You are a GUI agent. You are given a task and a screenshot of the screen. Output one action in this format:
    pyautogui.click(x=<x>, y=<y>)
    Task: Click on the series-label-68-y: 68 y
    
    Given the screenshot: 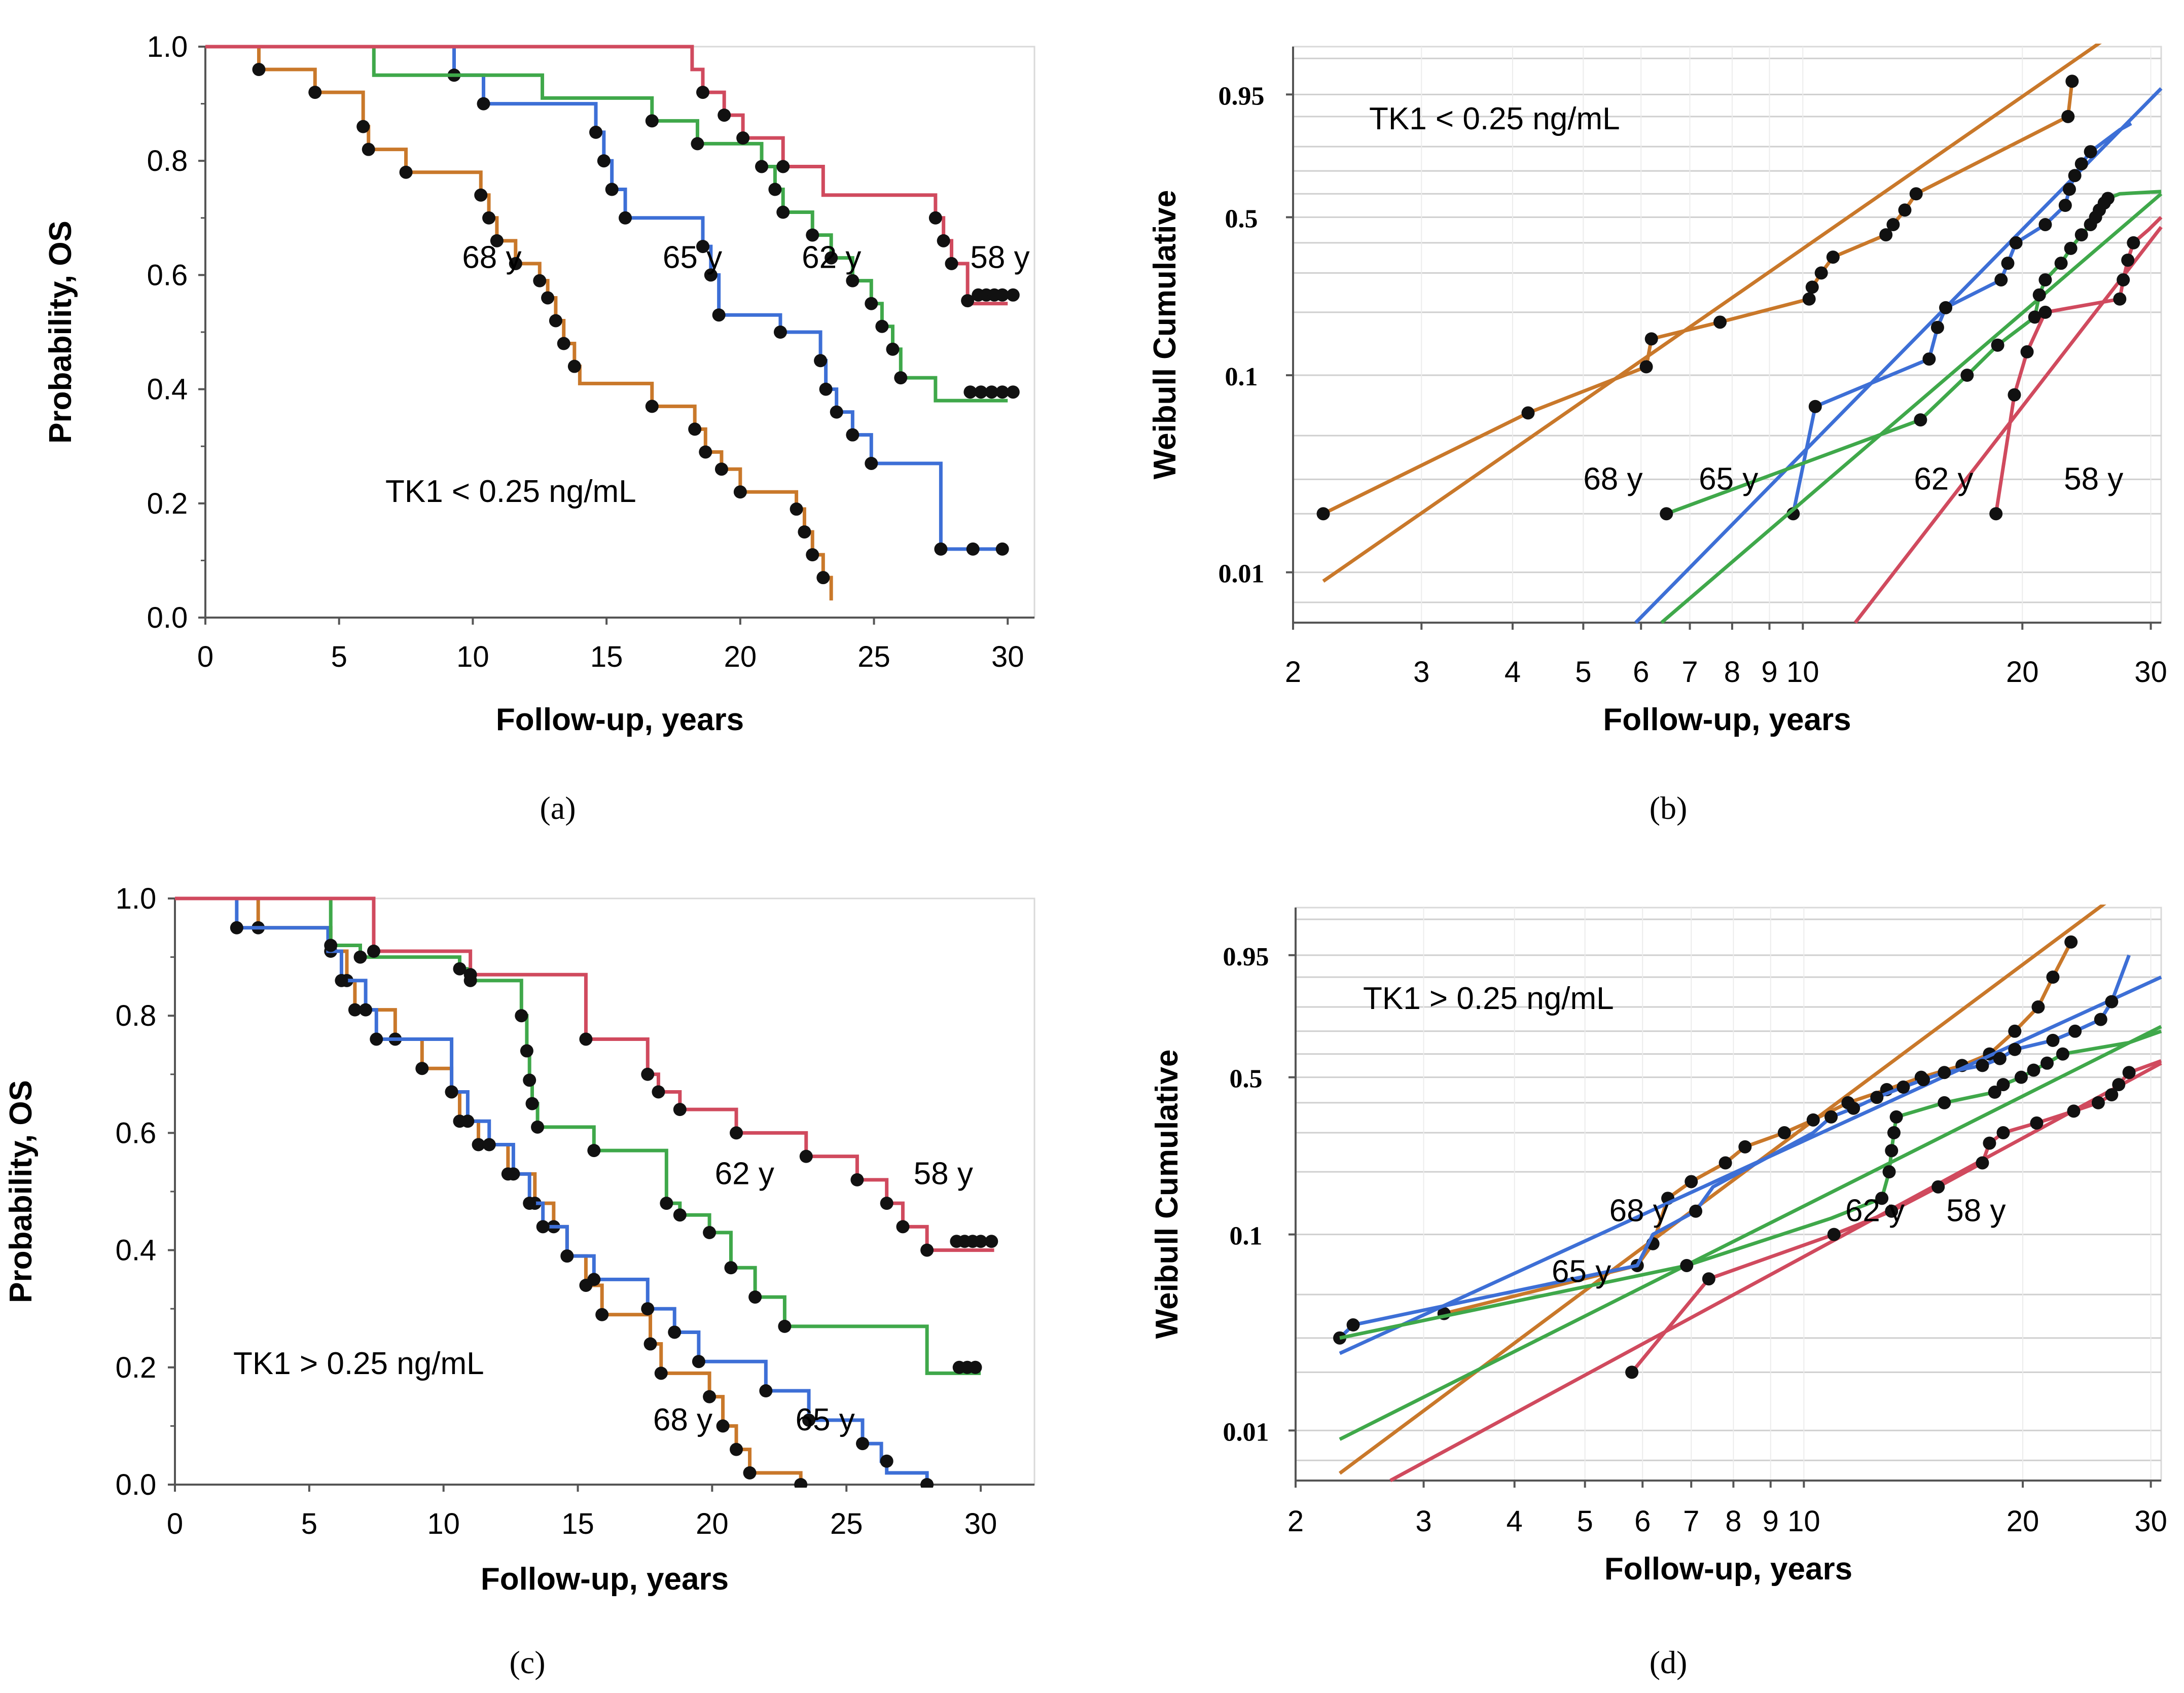 What is the action you would take?
    pyautogui.click(x=682, y=1419)
    